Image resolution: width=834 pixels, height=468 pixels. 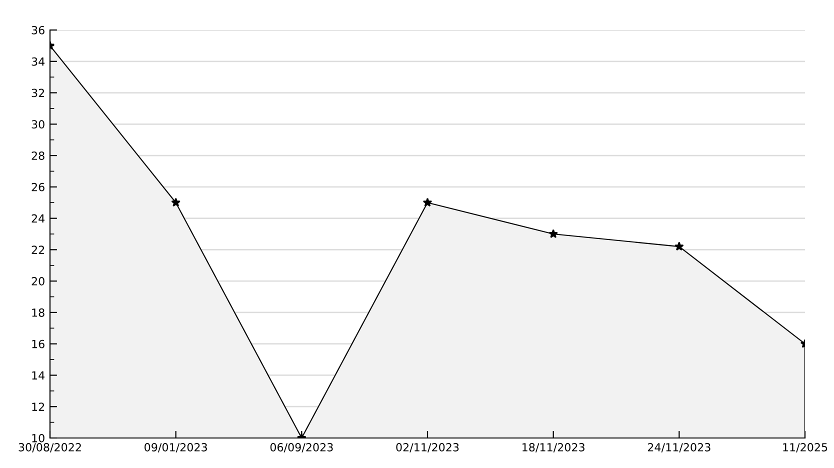 I want to click on x-tick-label: 09/01/2023, so click(x=175, y=447).